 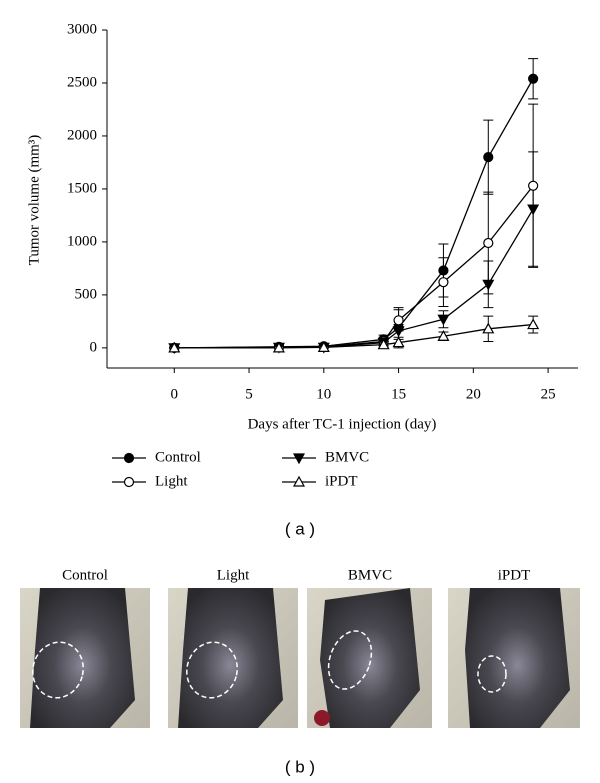 What do you see at coordinates (171, 481) in the screenshot?
I see `legend-label: Light` at bounding box center [171, 481].